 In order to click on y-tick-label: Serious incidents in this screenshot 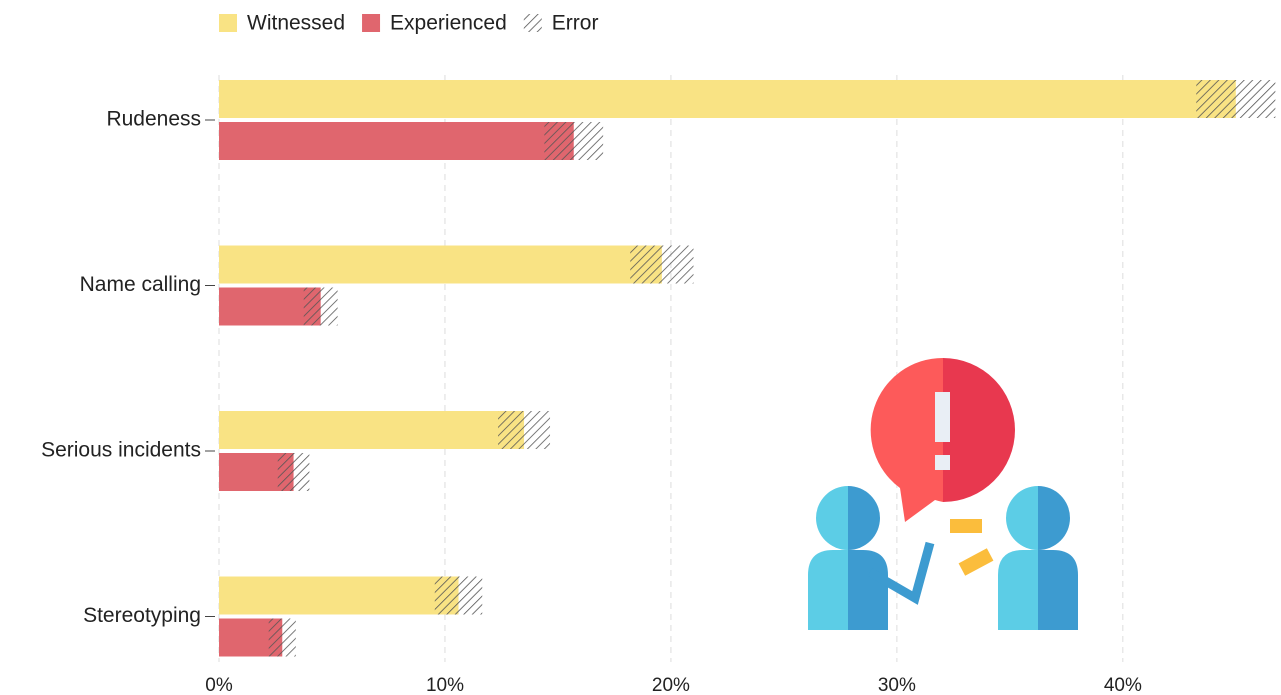, I will do `click(121, 450)`.